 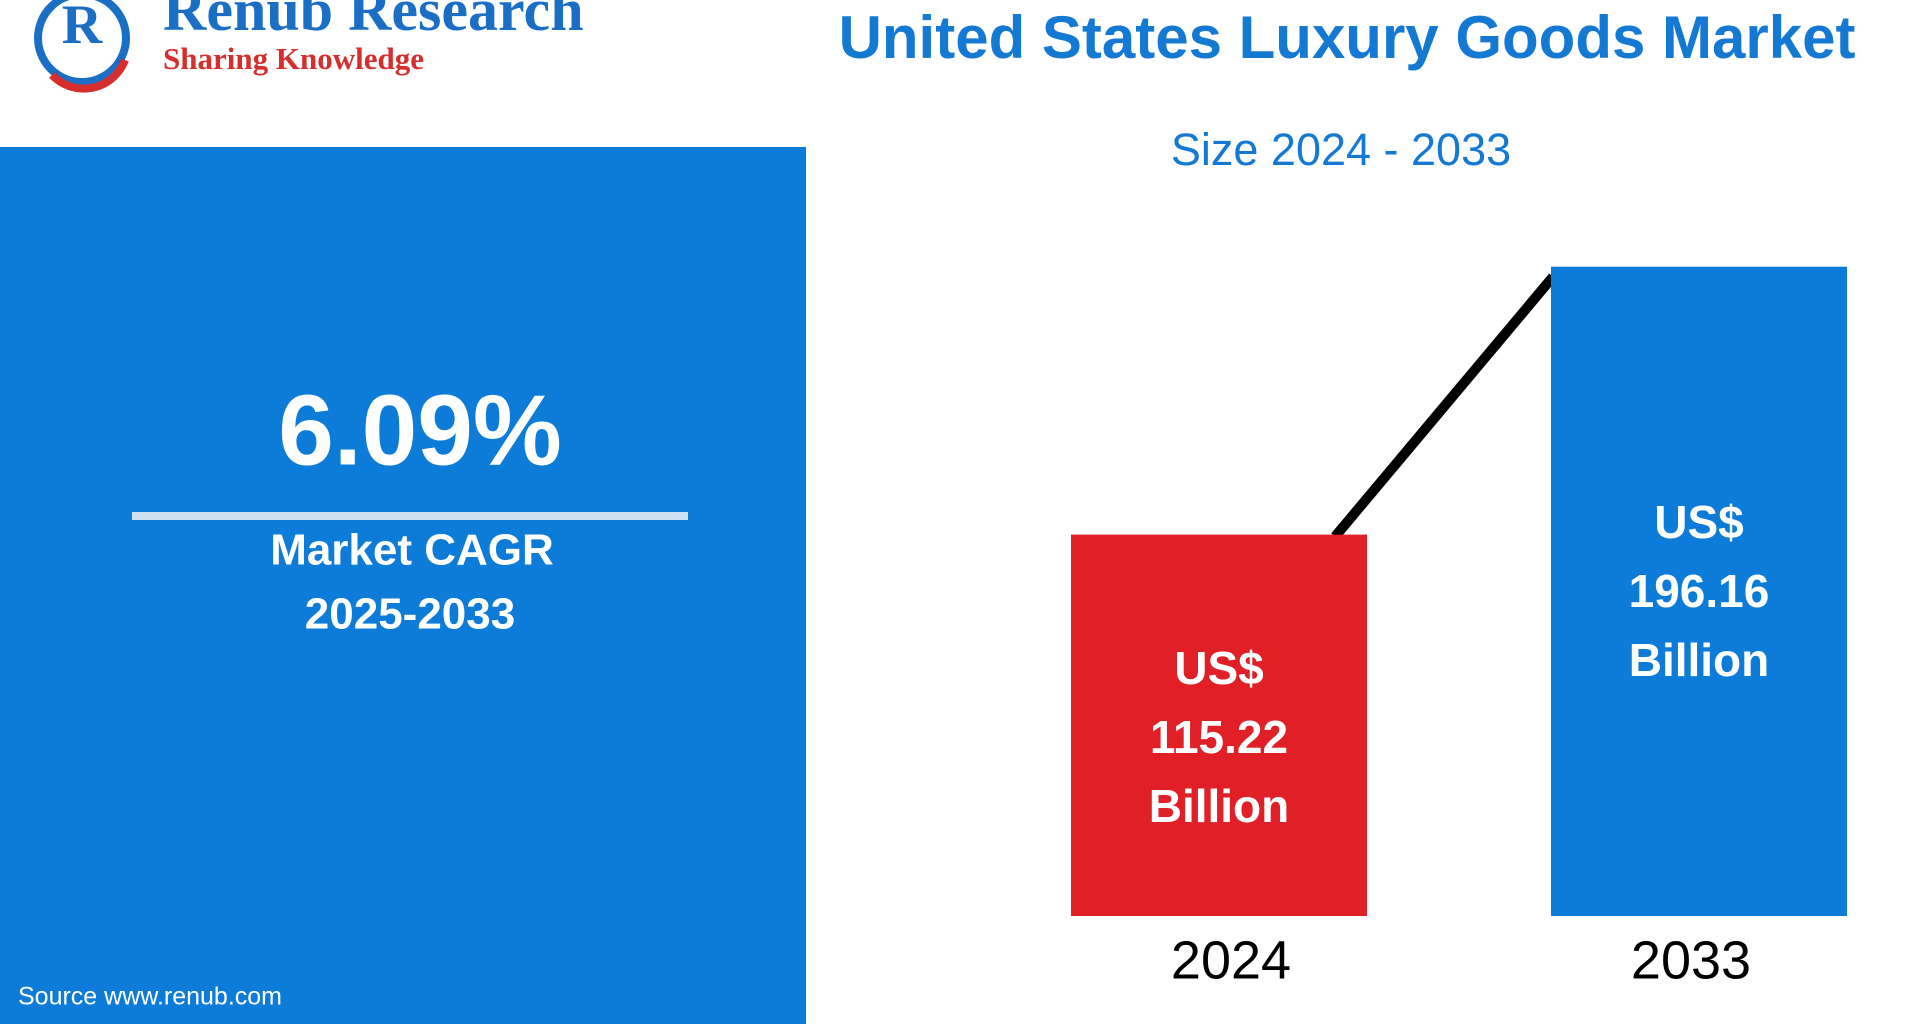 I want to click on logo-ring, so click(x=82, y=43).